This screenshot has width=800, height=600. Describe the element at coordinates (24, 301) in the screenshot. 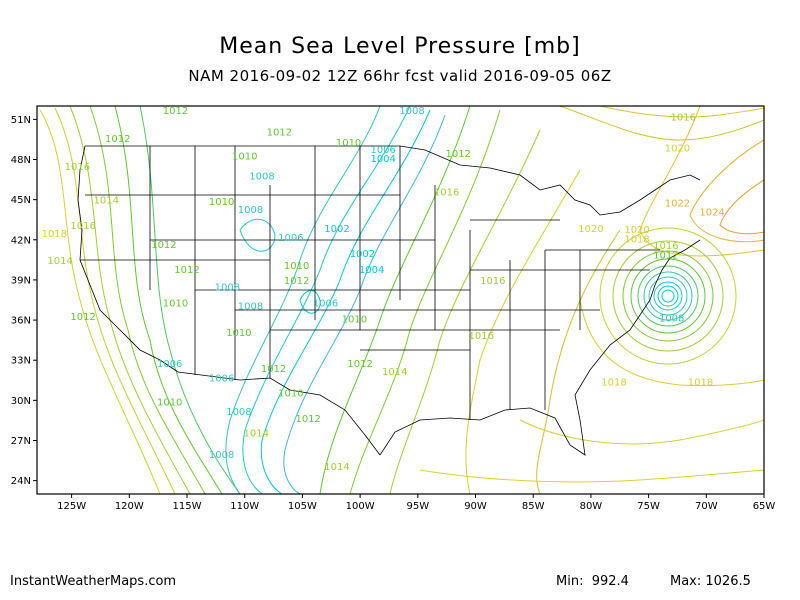

I see `latitude-axis: 51N 48N 45N 42N 39N 36N 33N 30N 27N 24N` at that location.